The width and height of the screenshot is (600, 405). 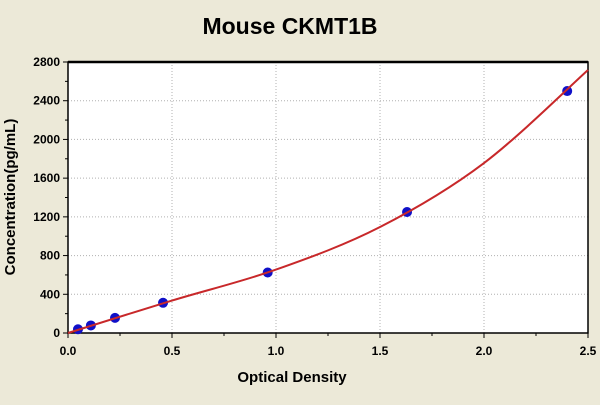 I want to click on x-axis-label: Optical Density, so click(x=292, y=377).